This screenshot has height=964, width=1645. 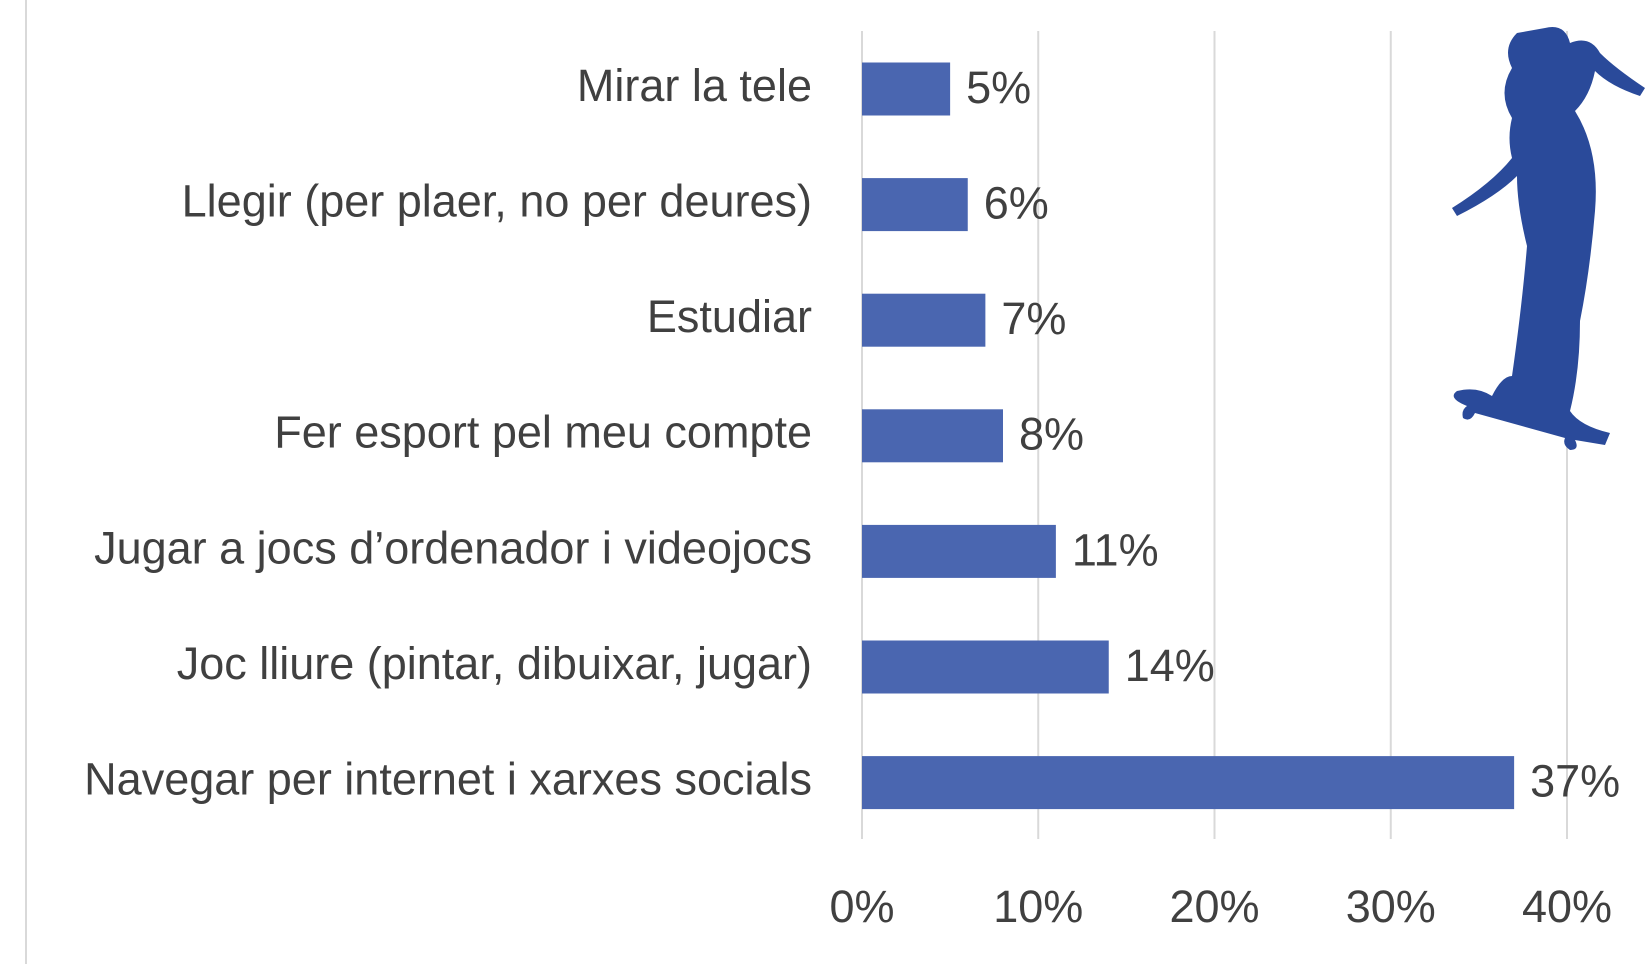 What do you see at coordinates (1115, 549) in the screenshot?
I see `data-label: 11%` at bounding box center [1115, 549].